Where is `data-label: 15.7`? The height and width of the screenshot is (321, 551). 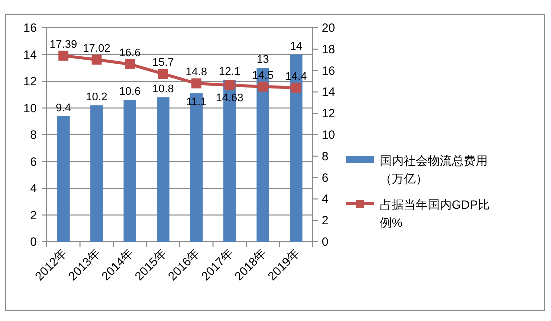
data-label: 15.7 is located at coordinates (163, 63).